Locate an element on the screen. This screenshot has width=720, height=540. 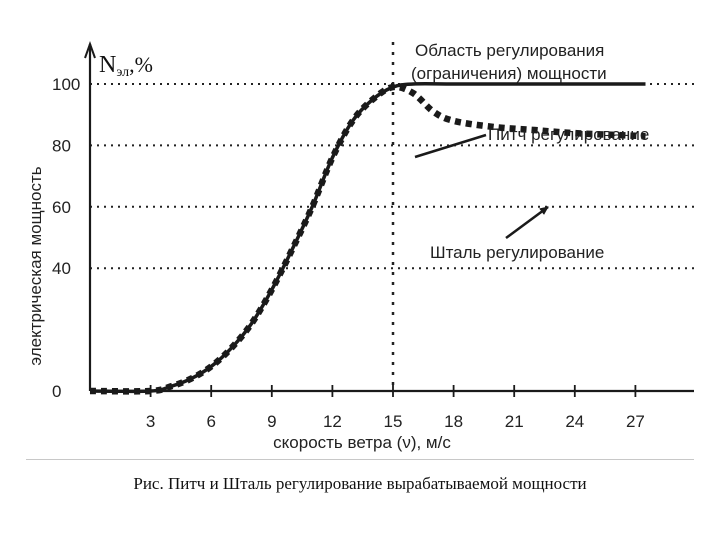
x-tick-label-27: 27 is located at coordinates (635, 421).